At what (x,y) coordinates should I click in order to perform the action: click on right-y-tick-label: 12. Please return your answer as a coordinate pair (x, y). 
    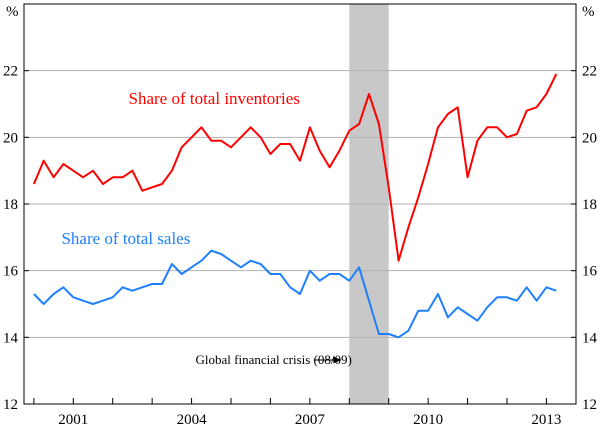
    Looking at the image, I should click on (589, 405).